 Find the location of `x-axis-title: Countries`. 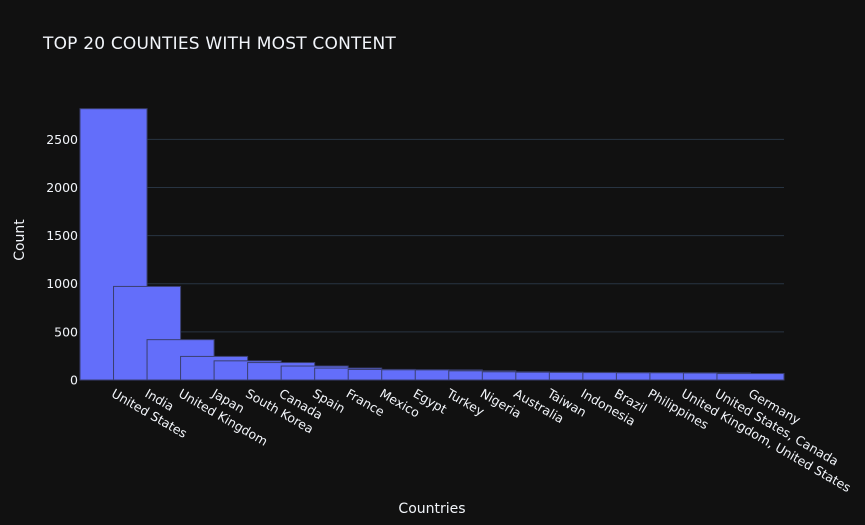

x-axis-title: Countries is located at coordinates (431, 509).